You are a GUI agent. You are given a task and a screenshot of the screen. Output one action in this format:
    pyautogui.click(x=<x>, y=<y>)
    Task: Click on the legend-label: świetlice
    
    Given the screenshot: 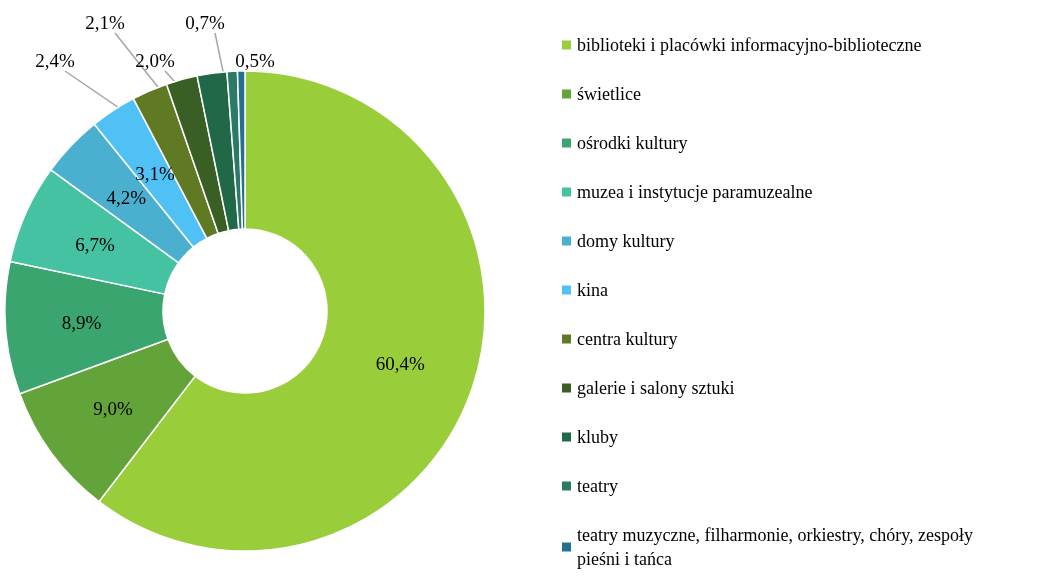 What is the action you would take?
    pyautogui.click(x=609, y=94)
    